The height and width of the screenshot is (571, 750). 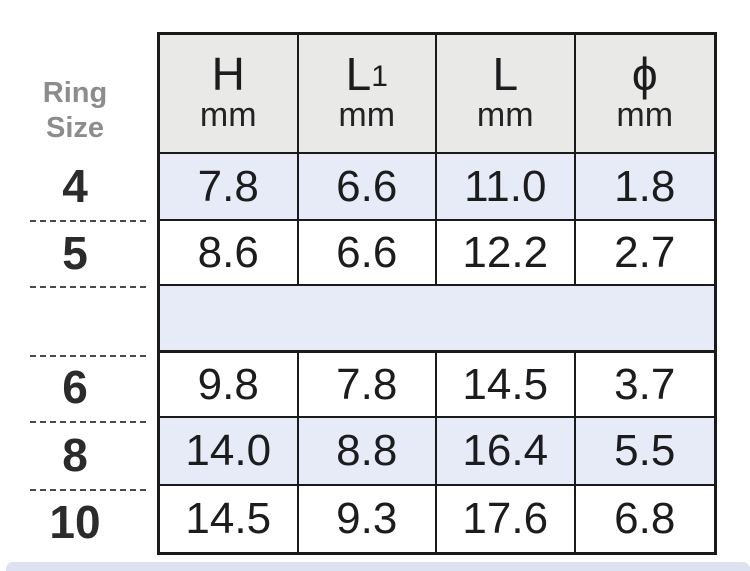 I want to click on cell-size5-phi: 2.7, so click(x=644, y=253).